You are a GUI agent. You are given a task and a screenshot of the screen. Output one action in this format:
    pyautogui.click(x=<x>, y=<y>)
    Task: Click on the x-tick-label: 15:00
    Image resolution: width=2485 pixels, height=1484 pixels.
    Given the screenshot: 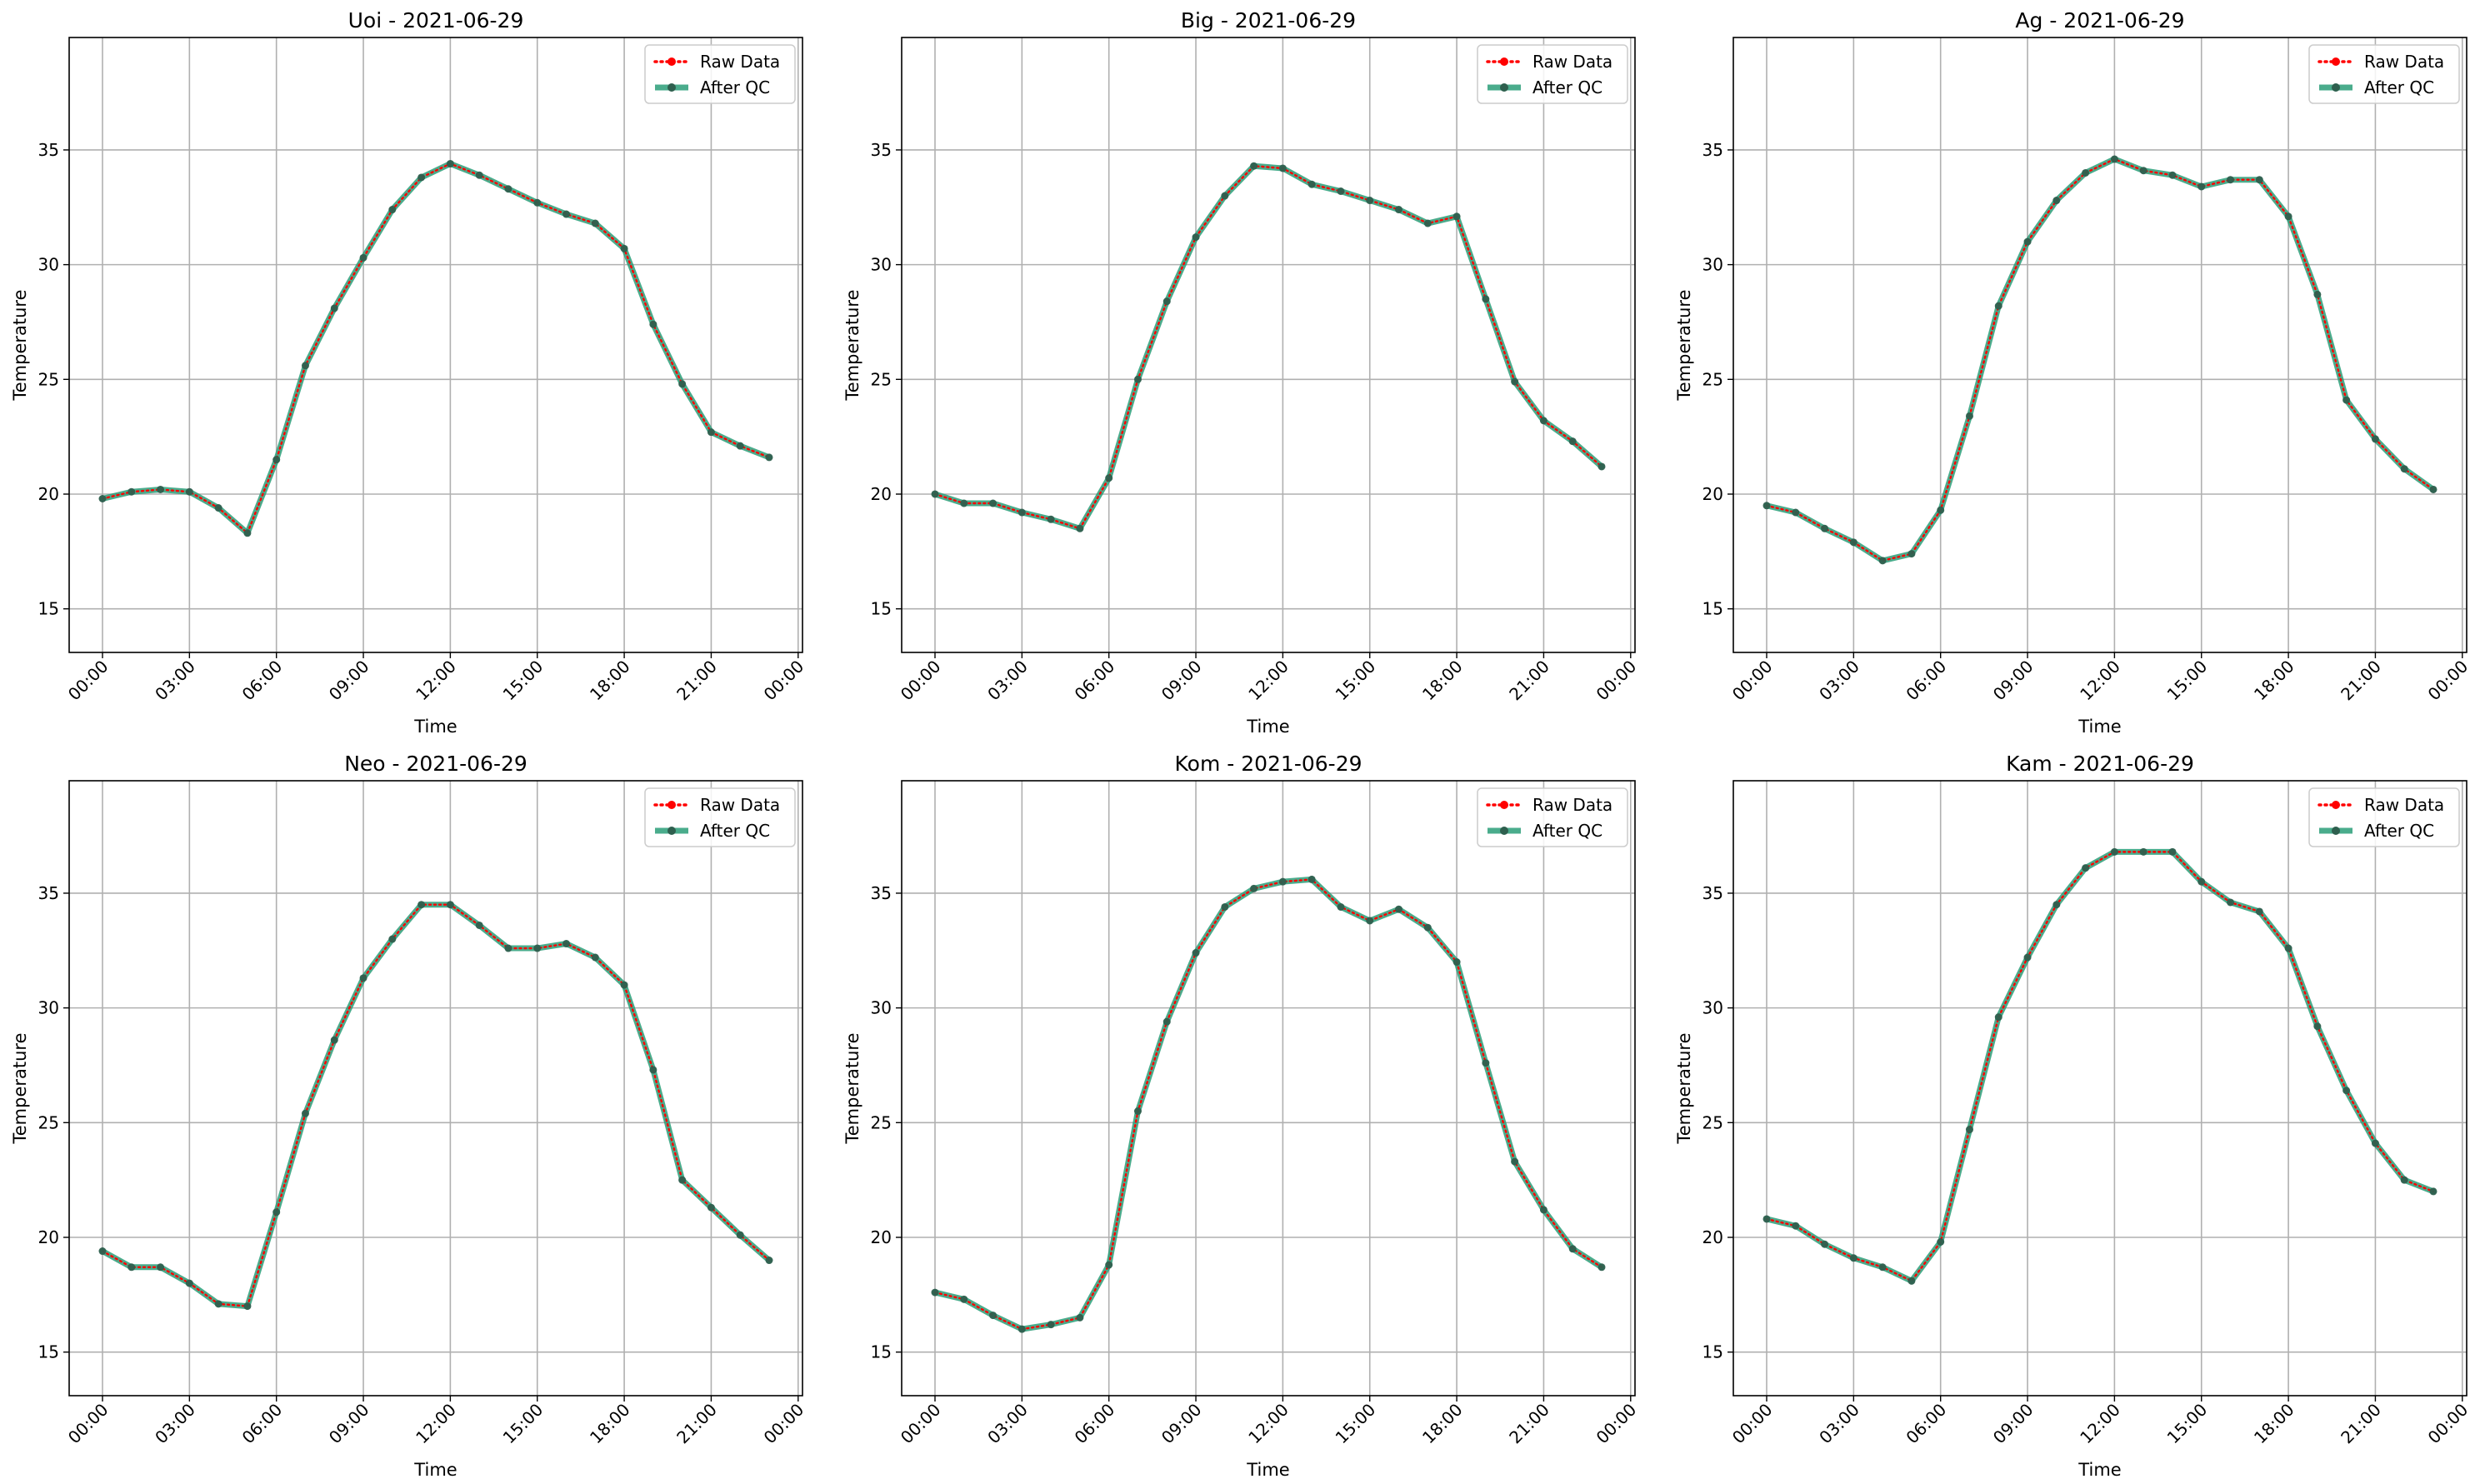 What is the action you would take?
    pyautogui.click(x=523, y=1424)
    